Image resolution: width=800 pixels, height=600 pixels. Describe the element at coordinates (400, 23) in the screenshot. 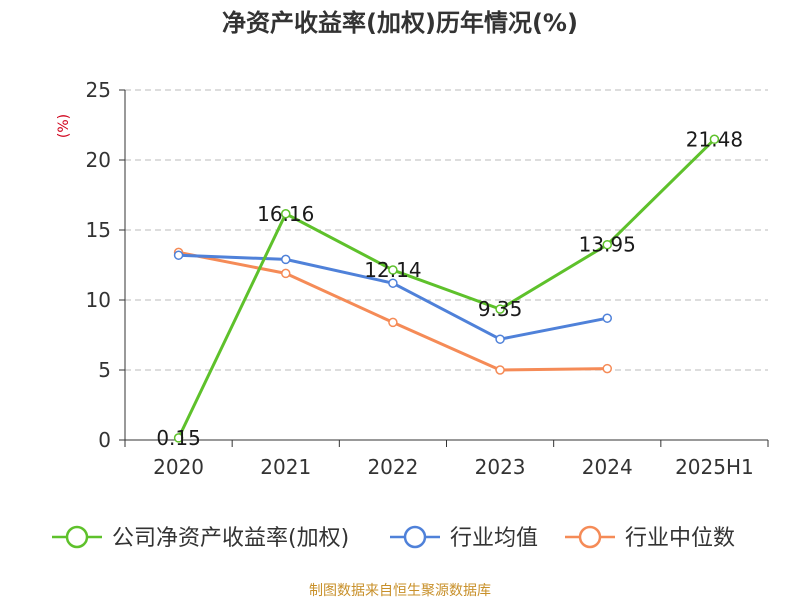

I see `chart-title: 净资产收益率(加权)历年情况(%)` at that location.